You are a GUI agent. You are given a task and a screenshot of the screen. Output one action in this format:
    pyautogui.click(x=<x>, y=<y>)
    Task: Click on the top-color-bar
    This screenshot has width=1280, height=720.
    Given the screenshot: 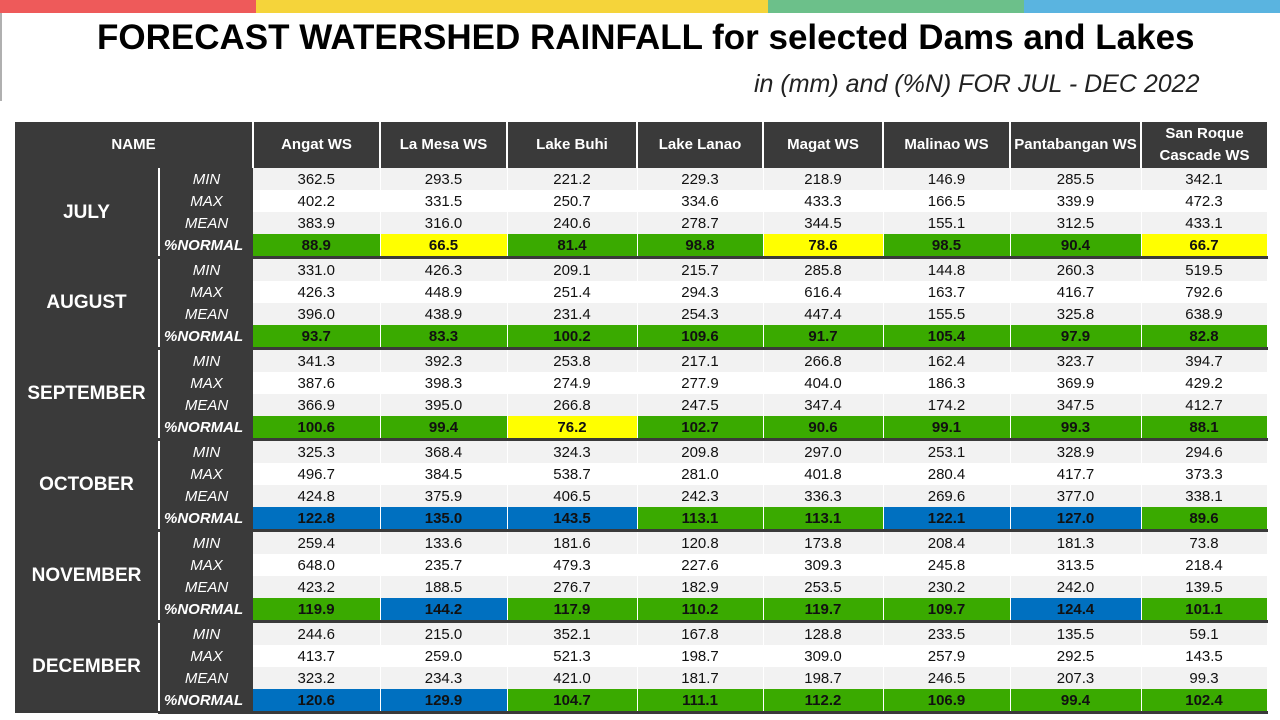 What is the action you would take?
    pyautogui.click(x=640, y=6)
    